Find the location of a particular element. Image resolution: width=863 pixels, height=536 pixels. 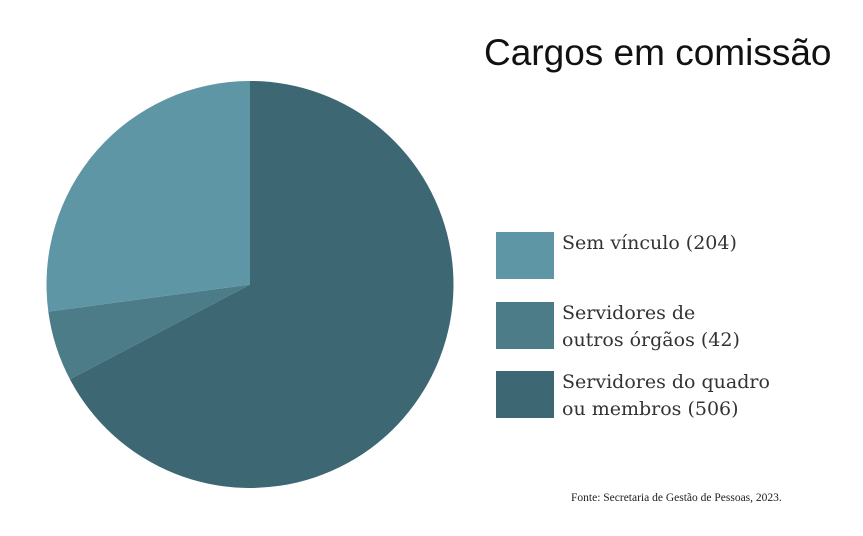

chart-title: Cargos em comissão is located at coordinates (658, 52).